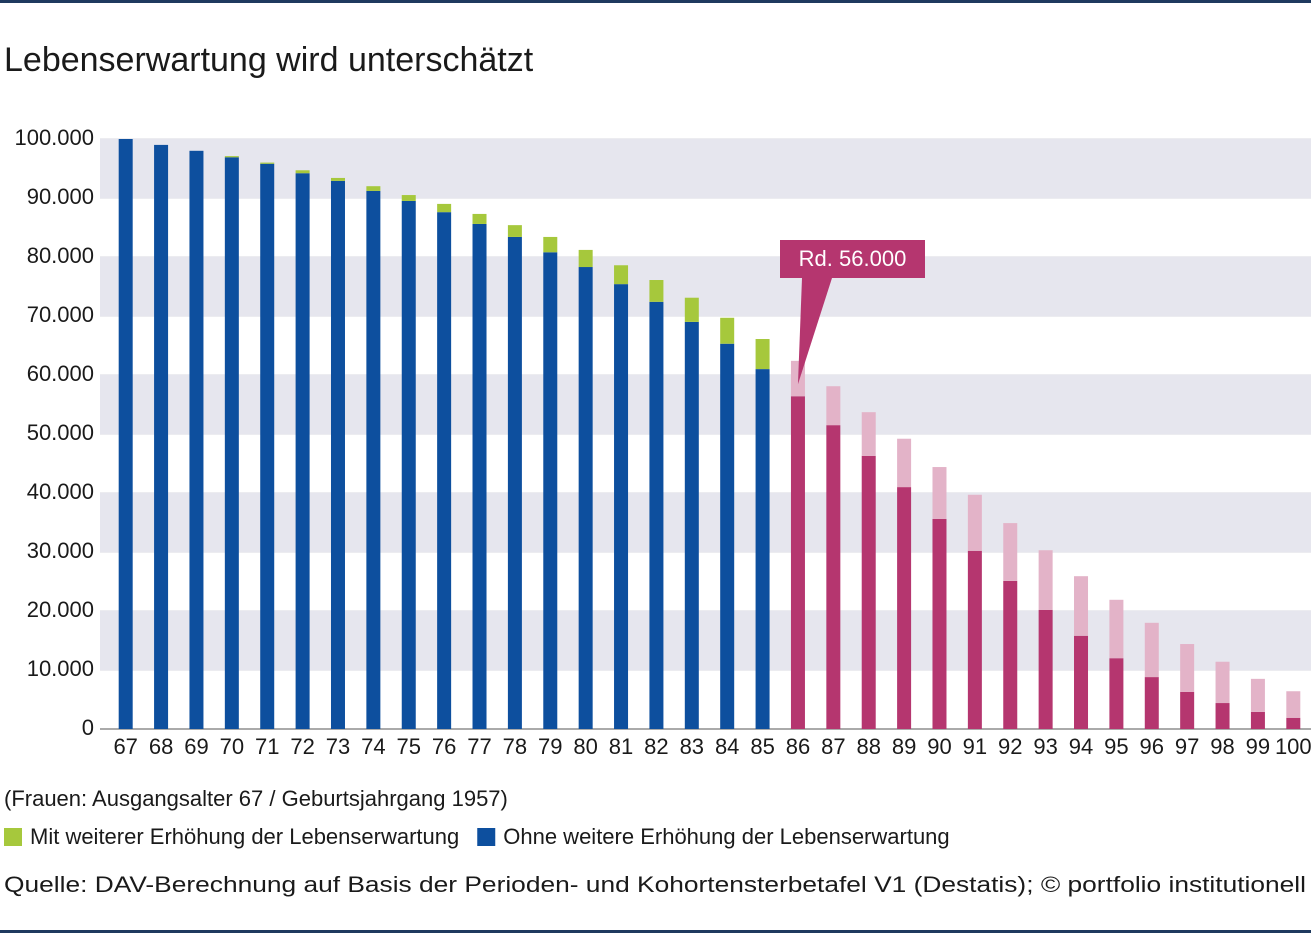  What do you see at coordinates (338, 746) in the screenshot?
I see `x-tick-label: 73` at bounding box center [338, 746].